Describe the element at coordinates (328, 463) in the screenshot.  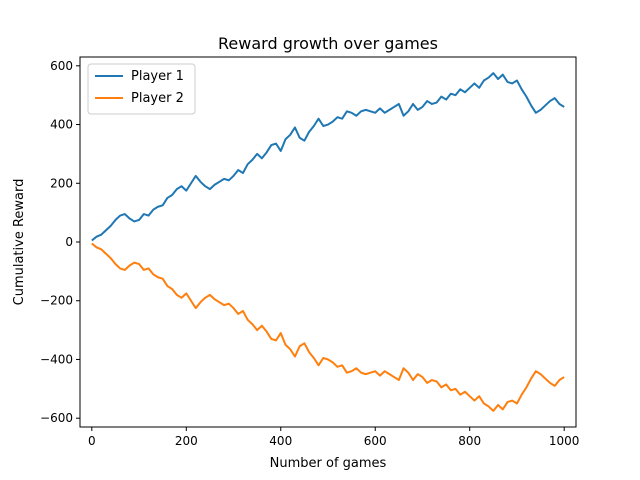
I see `x-axis-label: Number of games` at that location.